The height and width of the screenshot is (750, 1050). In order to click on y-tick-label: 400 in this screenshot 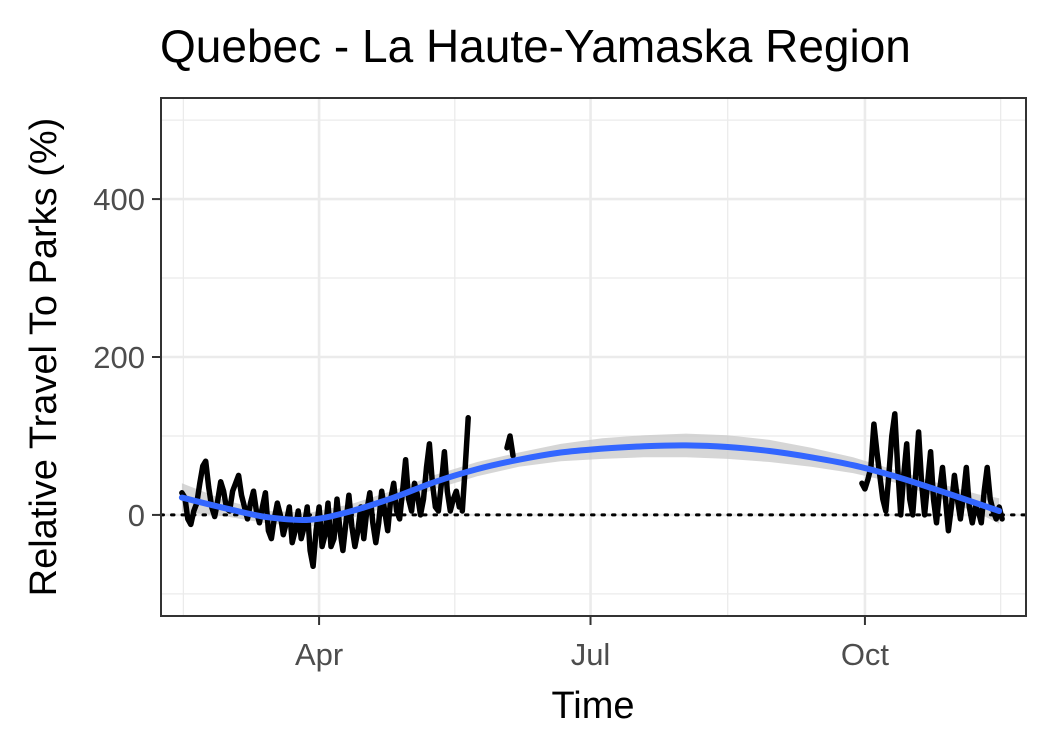, I will do `click(119, 199)`.